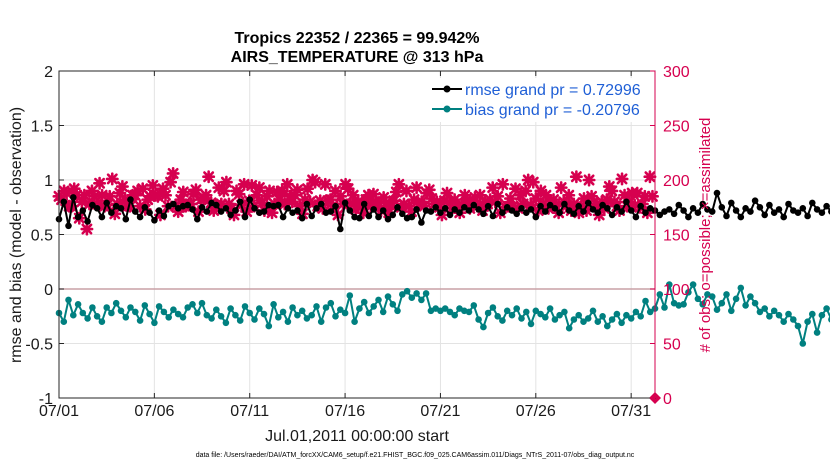 This screenshot has width=830, height=470. Describe the element at coordinates (667, 399) in the screenshot. I see `y-tick-label-right: 0` at that location.